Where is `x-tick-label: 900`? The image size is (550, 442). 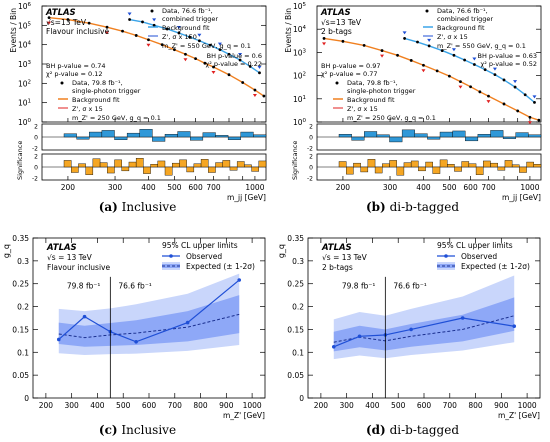
x-tick-label: 900 is located at coordinates (226, 405).